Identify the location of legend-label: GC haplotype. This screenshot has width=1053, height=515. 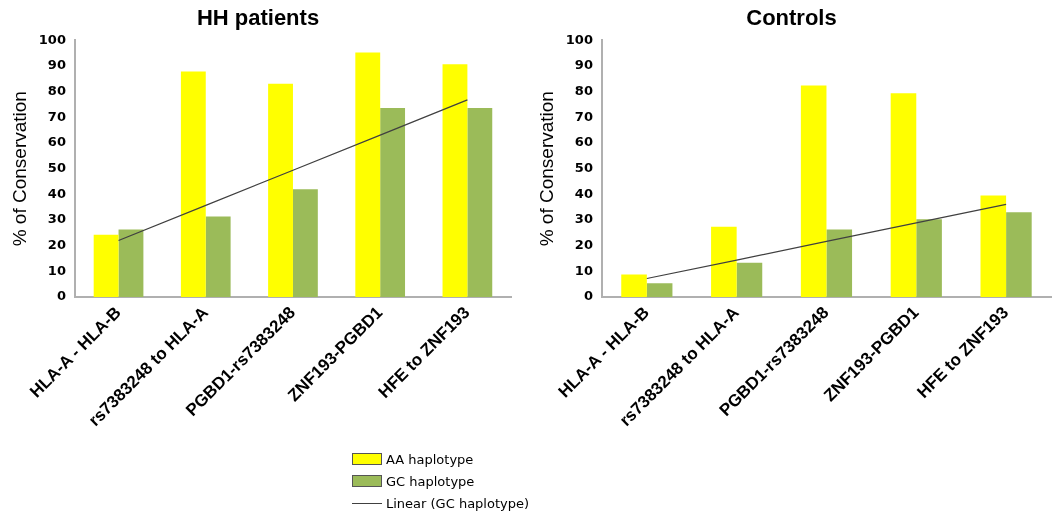
(430, 481).